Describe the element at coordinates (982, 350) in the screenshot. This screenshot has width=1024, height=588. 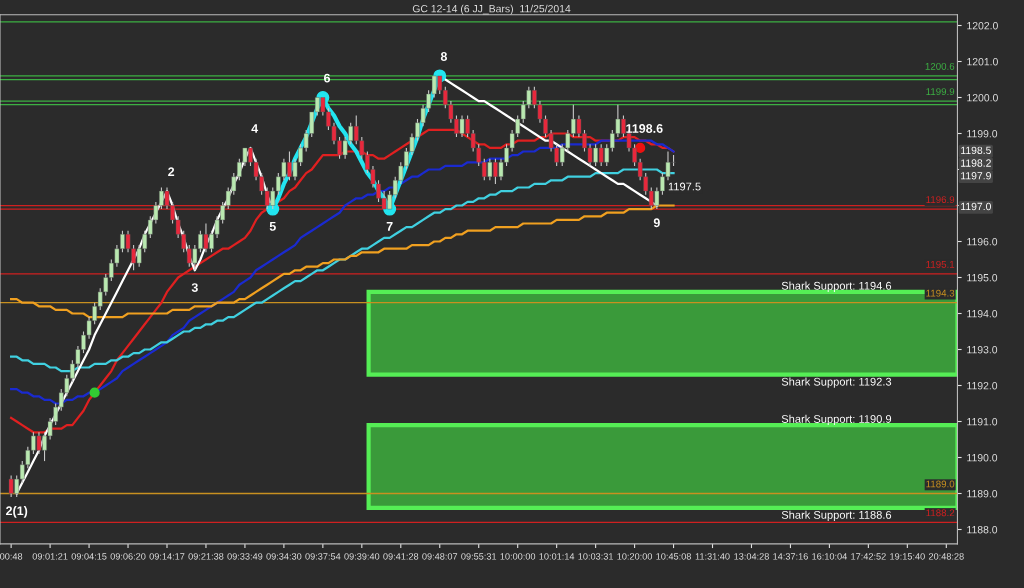
I see `y-tick-label: 1193.0` at that location.